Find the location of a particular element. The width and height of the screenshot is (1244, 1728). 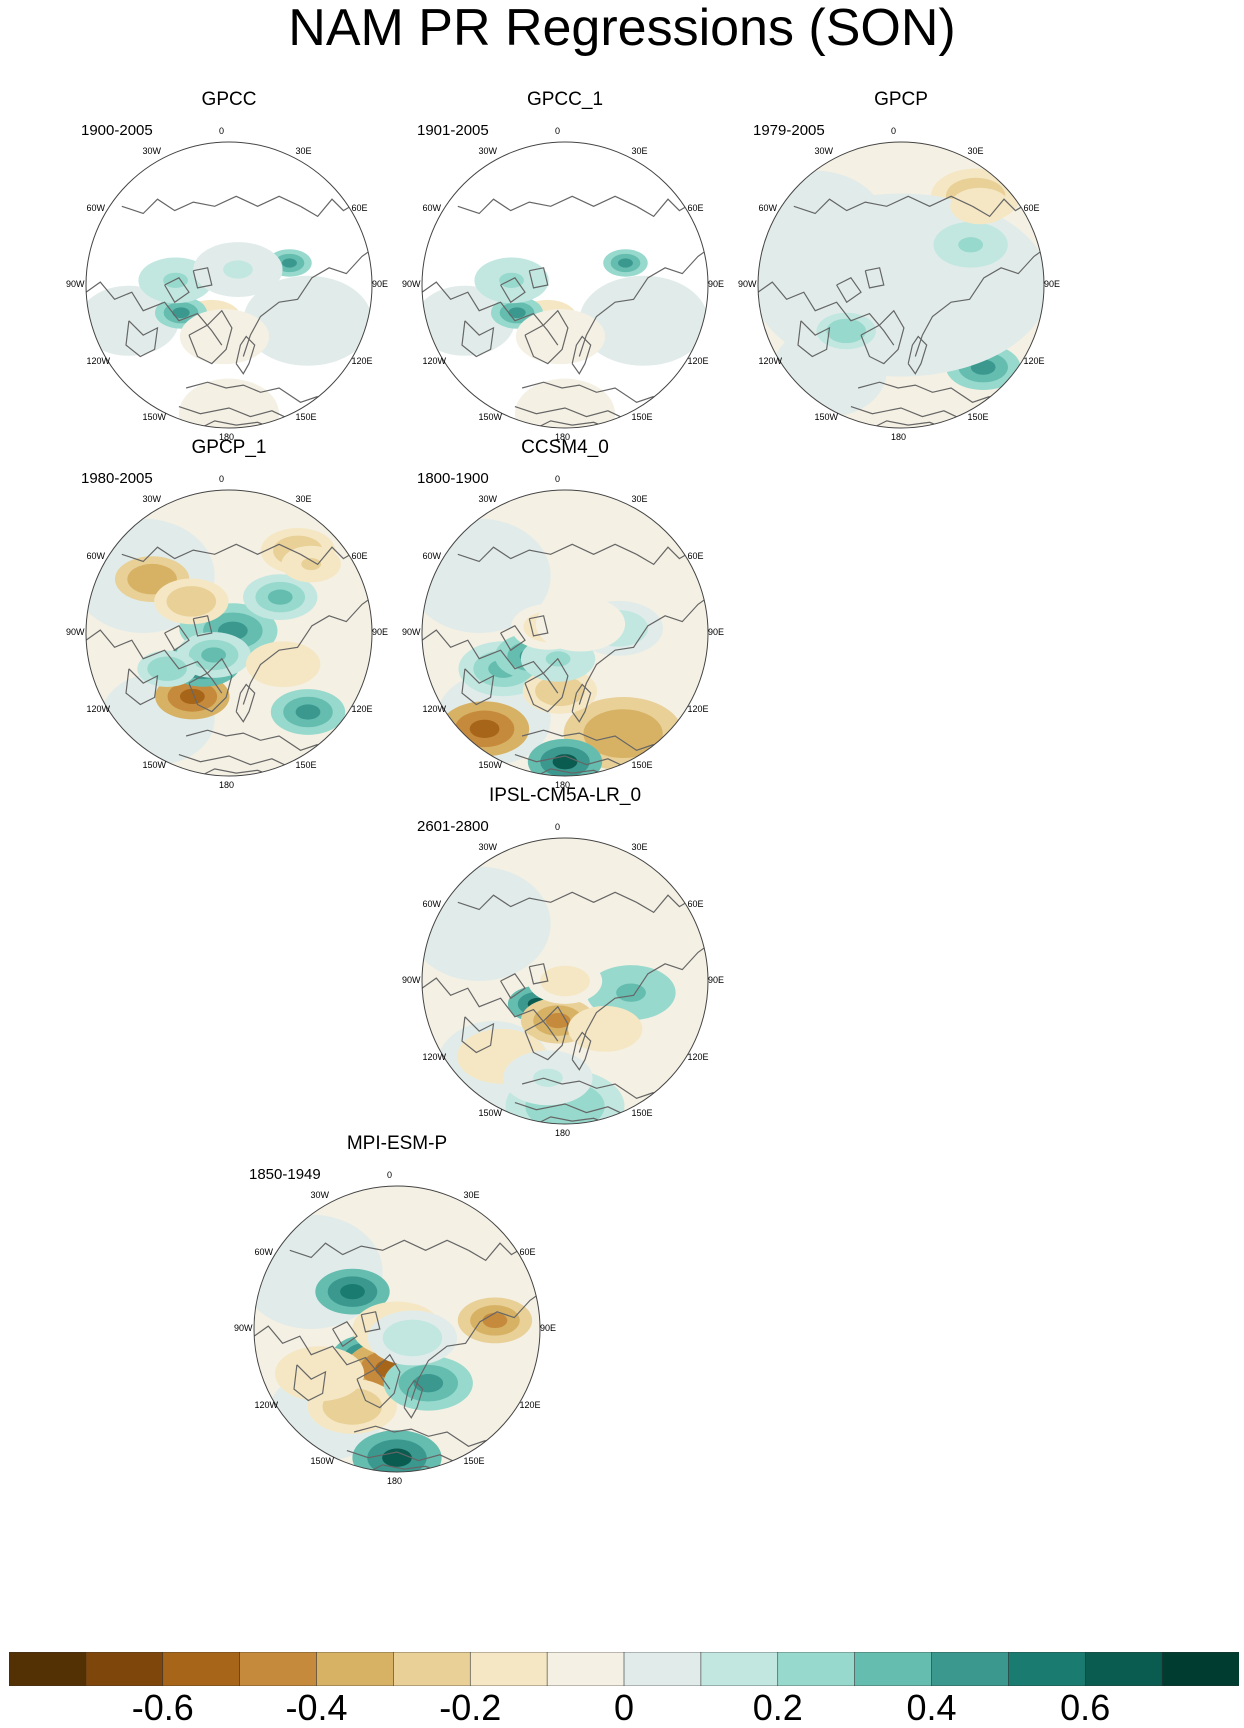

map-outline is located at coordinates (229, 633).